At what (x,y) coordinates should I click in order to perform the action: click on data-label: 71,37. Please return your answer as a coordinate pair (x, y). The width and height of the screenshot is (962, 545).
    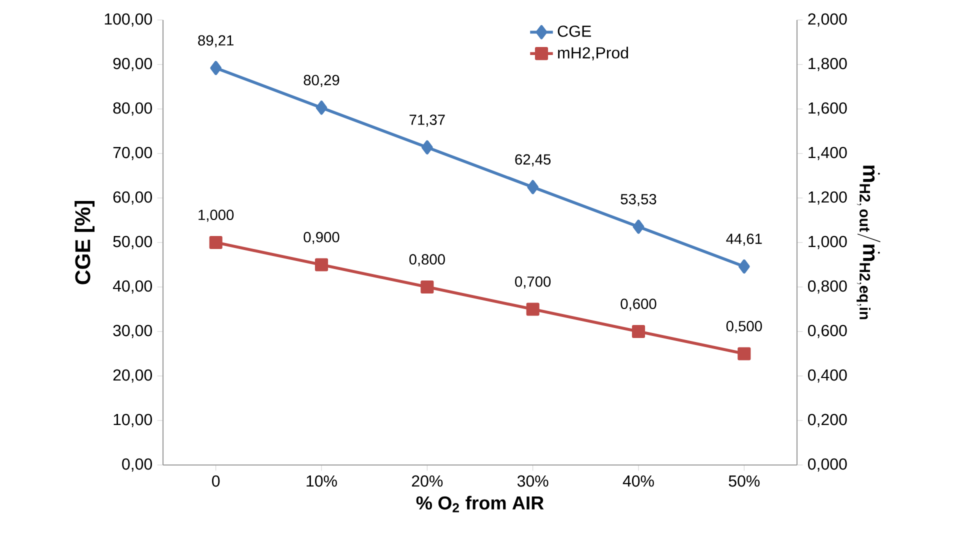
    Looking at the image, I should click on (427, 120).